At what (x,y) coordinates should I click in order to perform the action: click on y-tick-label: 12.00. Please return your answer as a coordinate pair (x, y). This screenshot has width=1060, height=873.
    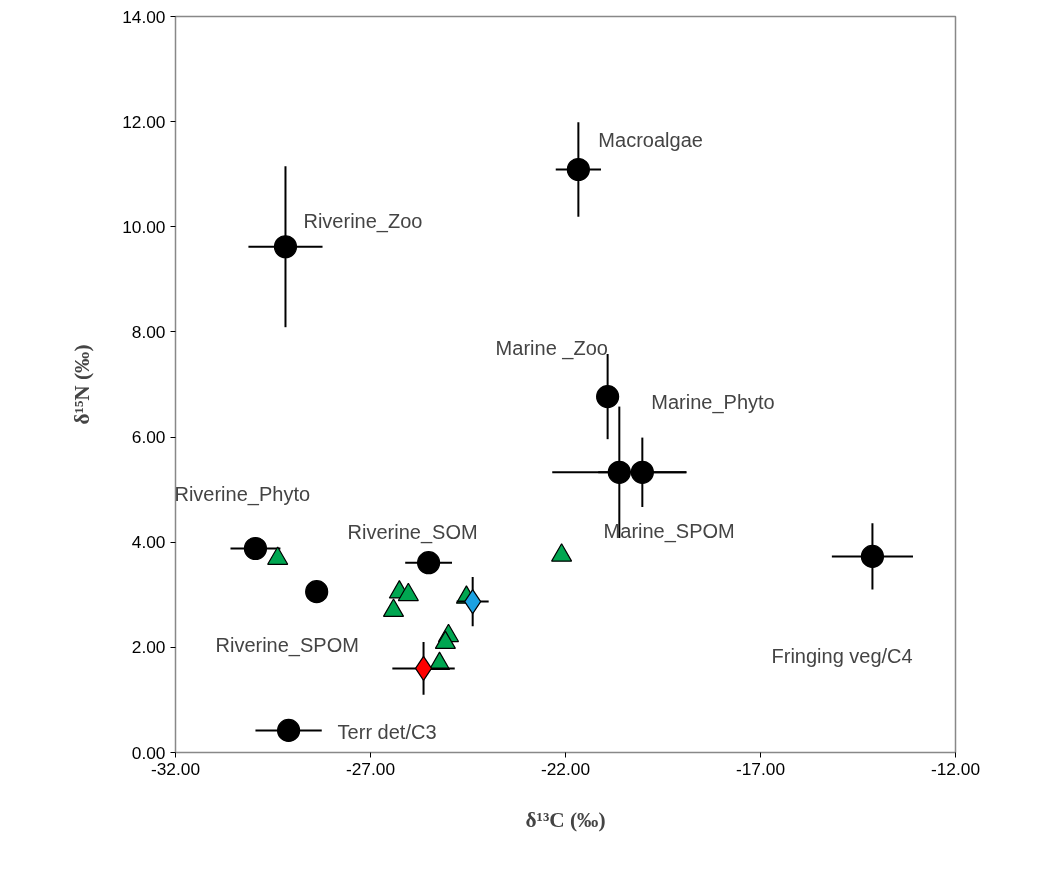
    Looking at the image, I should click on (144, 121).